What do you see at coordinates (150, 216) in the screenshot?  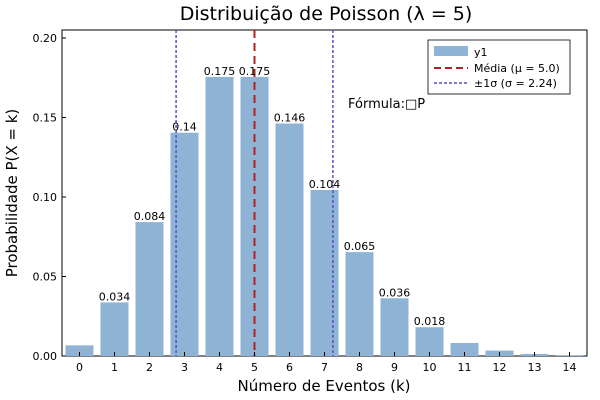 I see `data-label-k-2: 0.084` at bounding box center [150, 216].